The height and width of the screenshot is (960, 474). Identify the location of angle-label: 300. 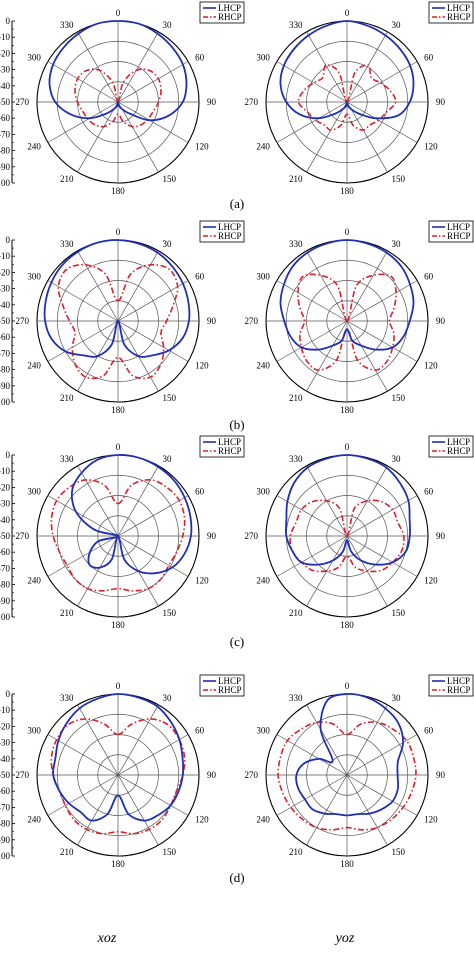
(34, 731).